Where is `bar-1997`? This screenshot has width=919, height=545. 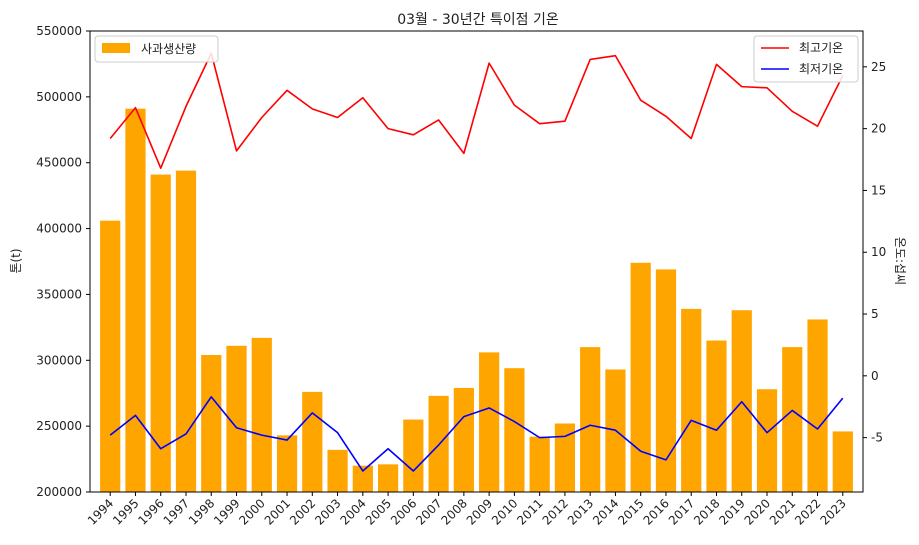
bar-1997 is located at coordinates (186, 331).